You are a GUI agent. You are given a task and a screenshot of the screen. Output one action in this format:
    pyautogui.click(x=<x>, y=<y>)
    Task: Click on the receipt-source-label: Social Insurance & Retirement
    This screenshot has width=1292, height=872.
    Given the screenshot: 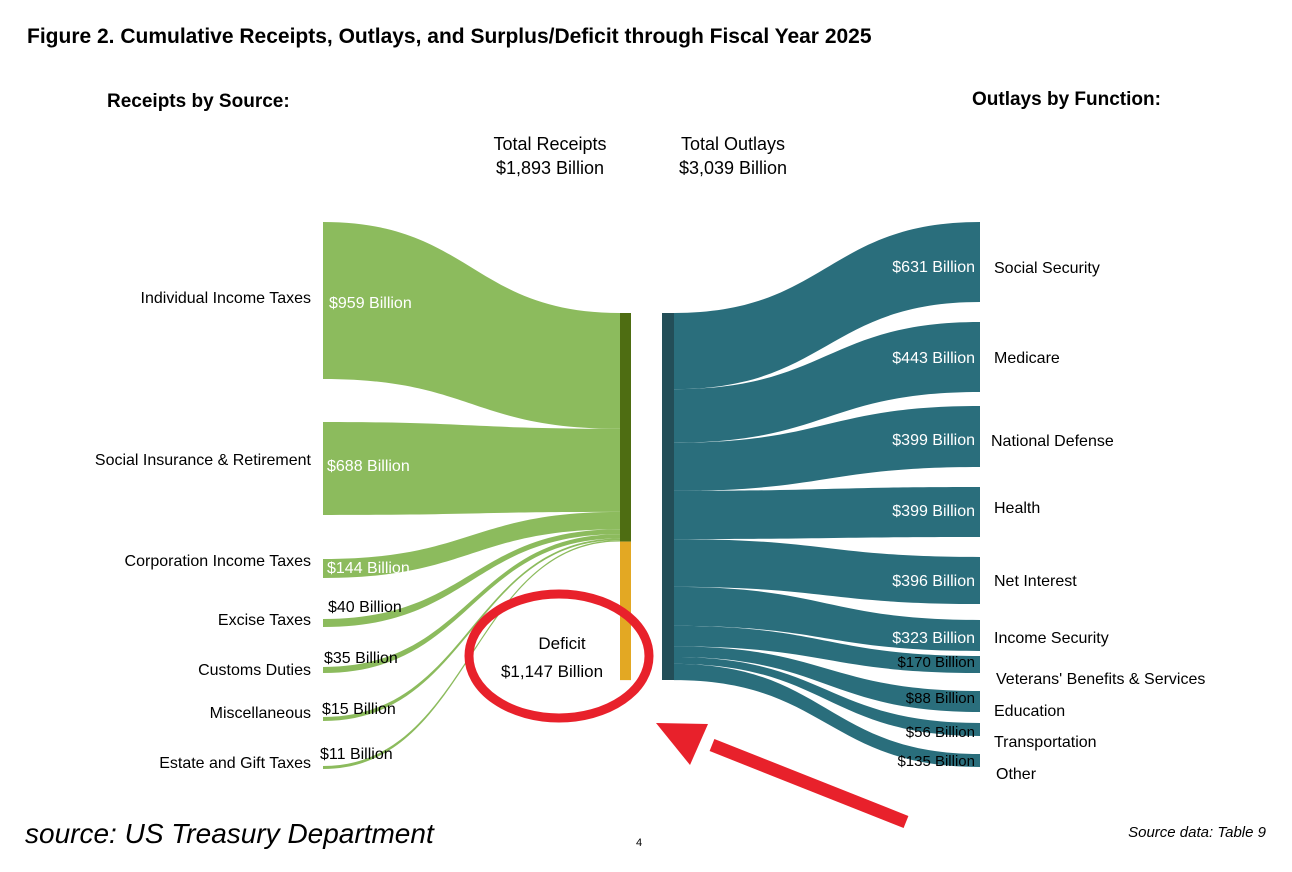 What is the action you would take?
    pyautogui.click(x=203, y=460)
    